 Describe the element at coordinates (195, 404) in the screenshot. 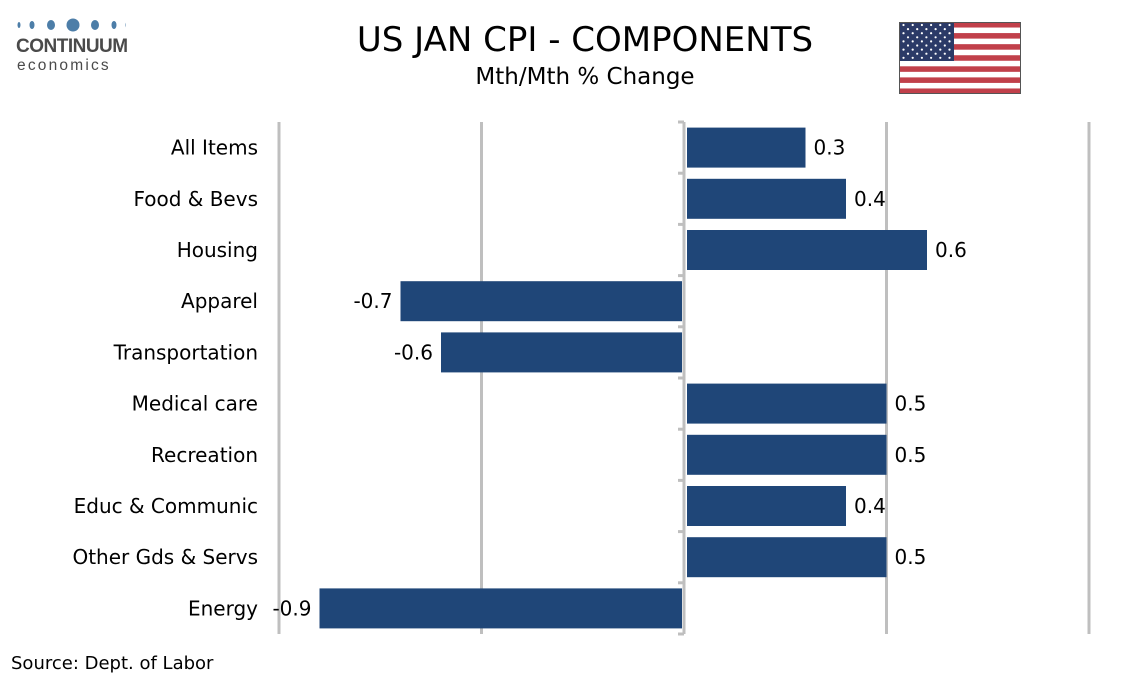

I see `category-label: Medical care` at that location.